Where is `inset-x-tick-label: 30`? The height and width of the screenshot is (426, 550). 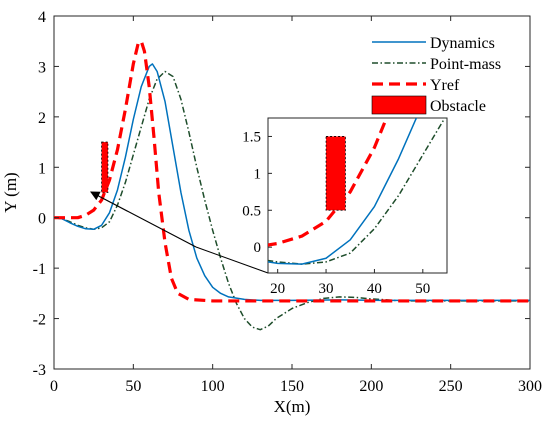
inset-x-tick-label: 30 is located at coordinates (326, 289).